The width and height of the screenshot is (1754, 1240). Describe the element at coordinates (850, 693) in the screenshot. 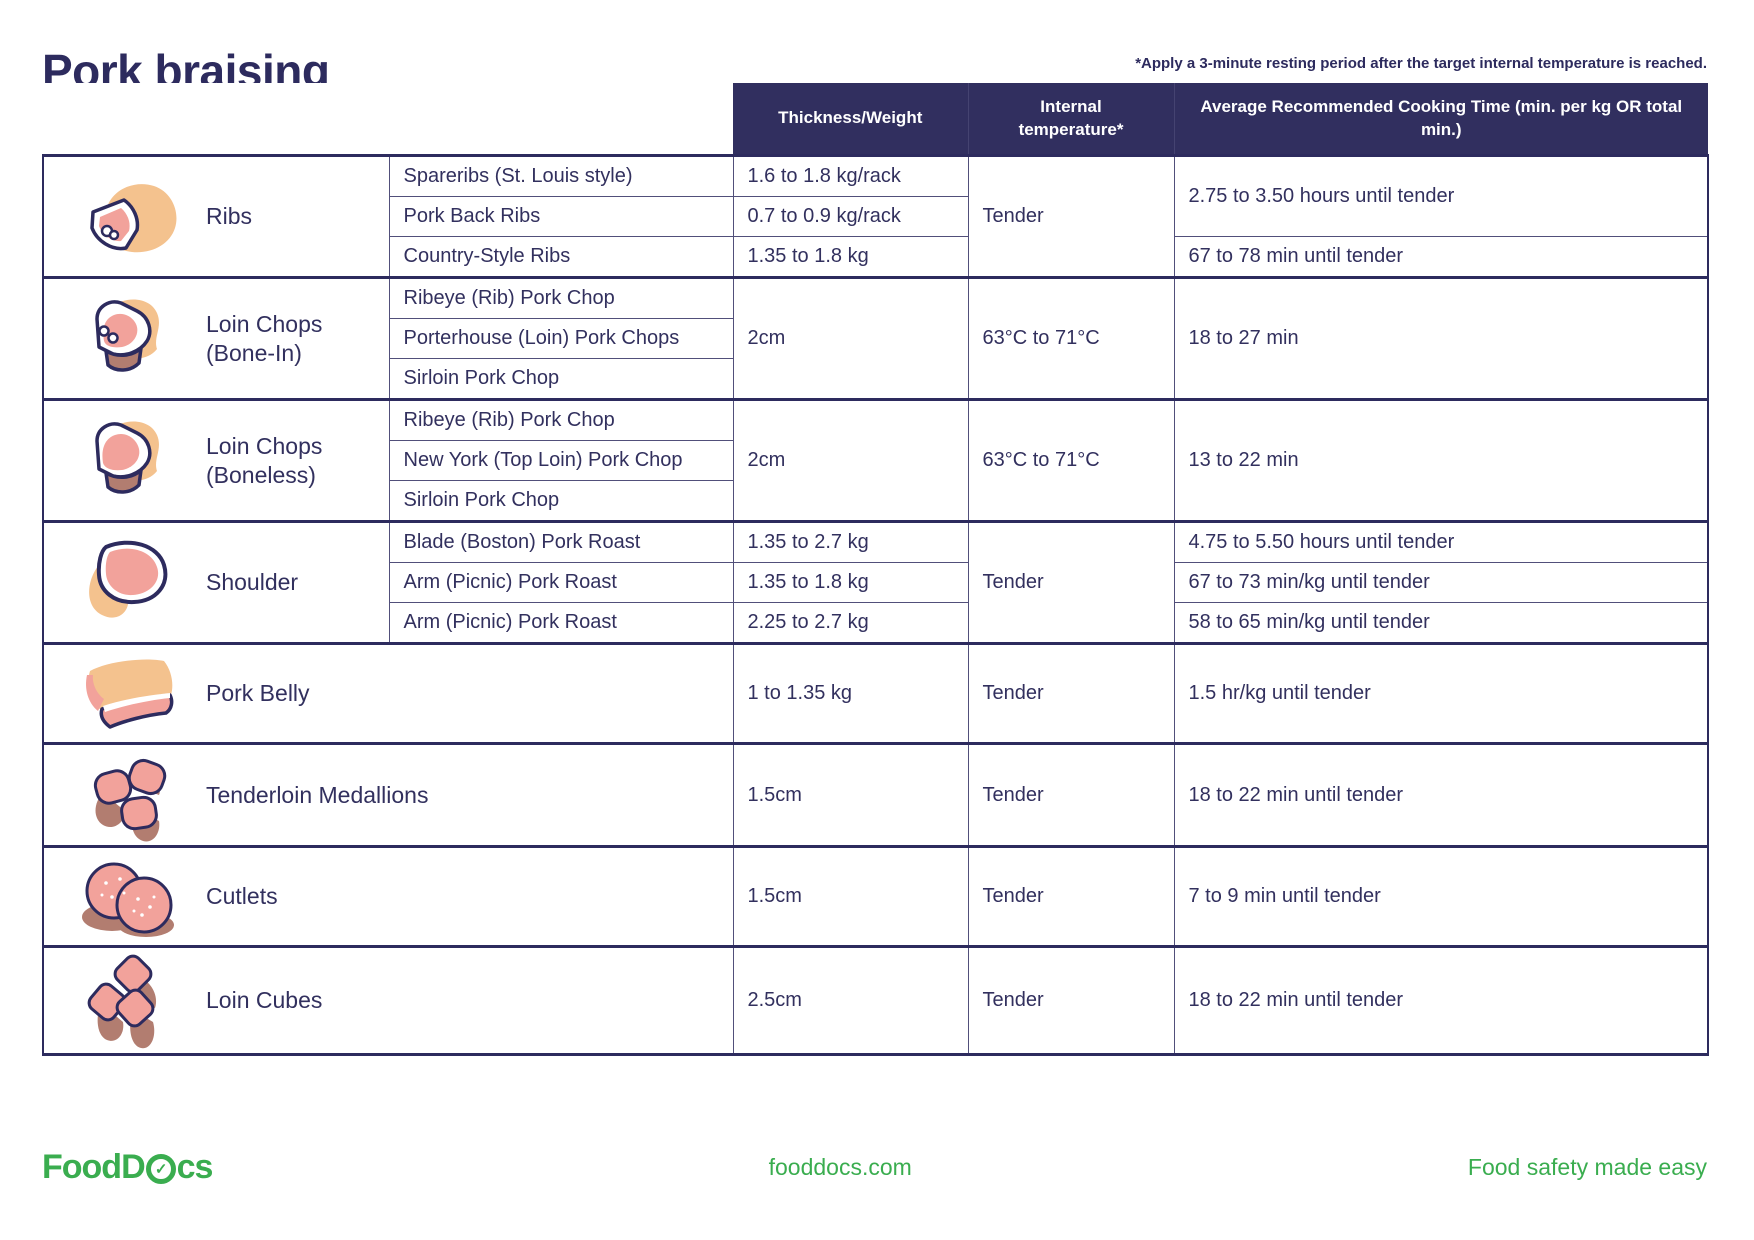

I see `thickness-value: 1 to 1.35 kg` at that location.